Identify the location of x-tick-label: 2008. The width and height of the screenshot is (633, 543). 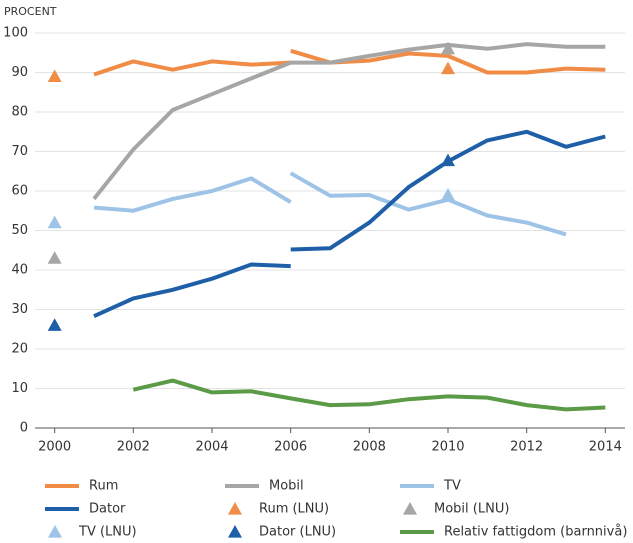
(369, 447).